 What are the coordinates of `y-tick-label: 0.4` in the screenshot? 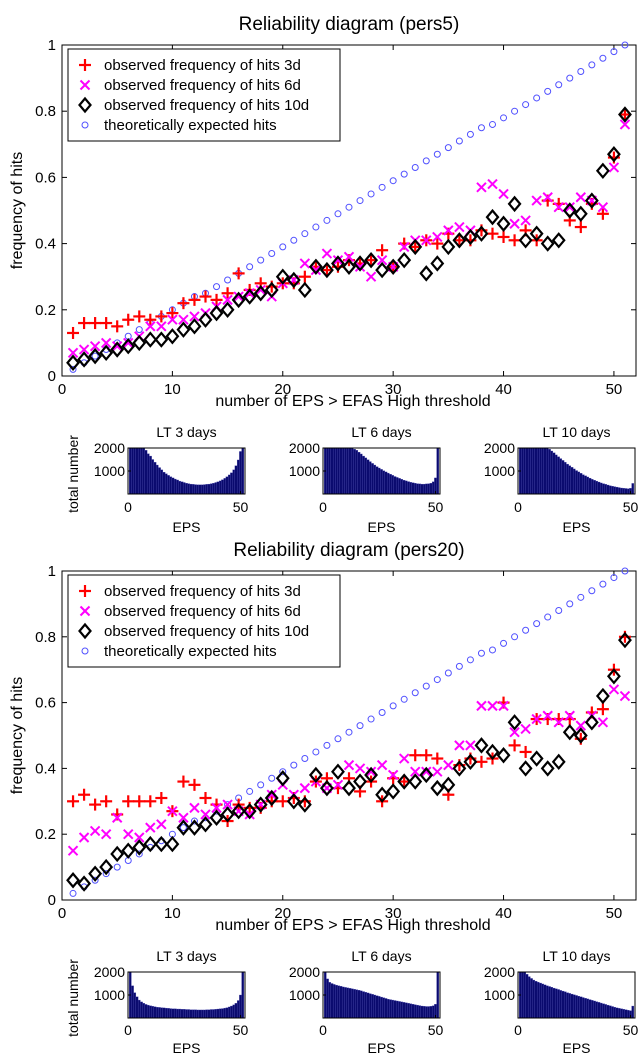 It's located at (45, 244).